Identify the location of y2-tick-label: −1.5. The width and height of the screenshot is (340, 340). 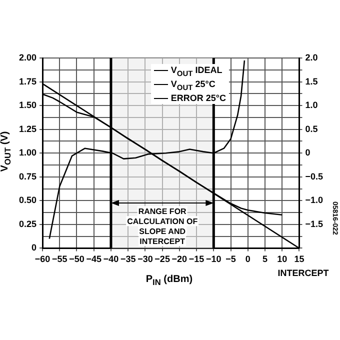
(314, 223).